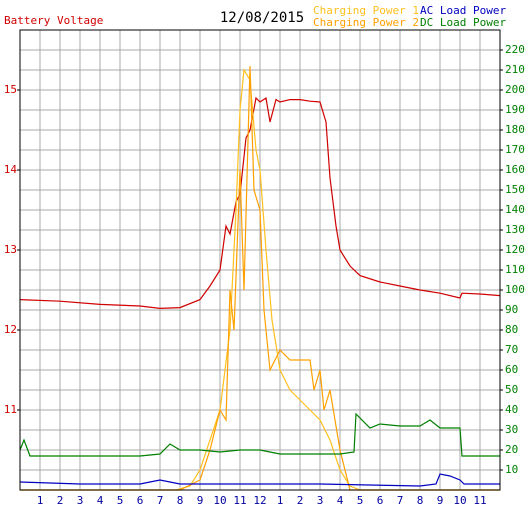  I want to click on y2-tick-label: 60, so click(511, 369).